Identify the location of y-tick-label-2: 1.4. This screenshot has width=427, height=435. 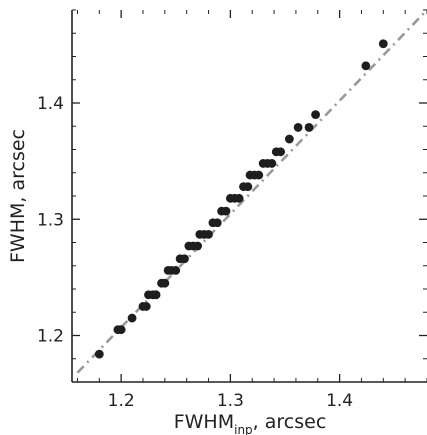
(50, 104).